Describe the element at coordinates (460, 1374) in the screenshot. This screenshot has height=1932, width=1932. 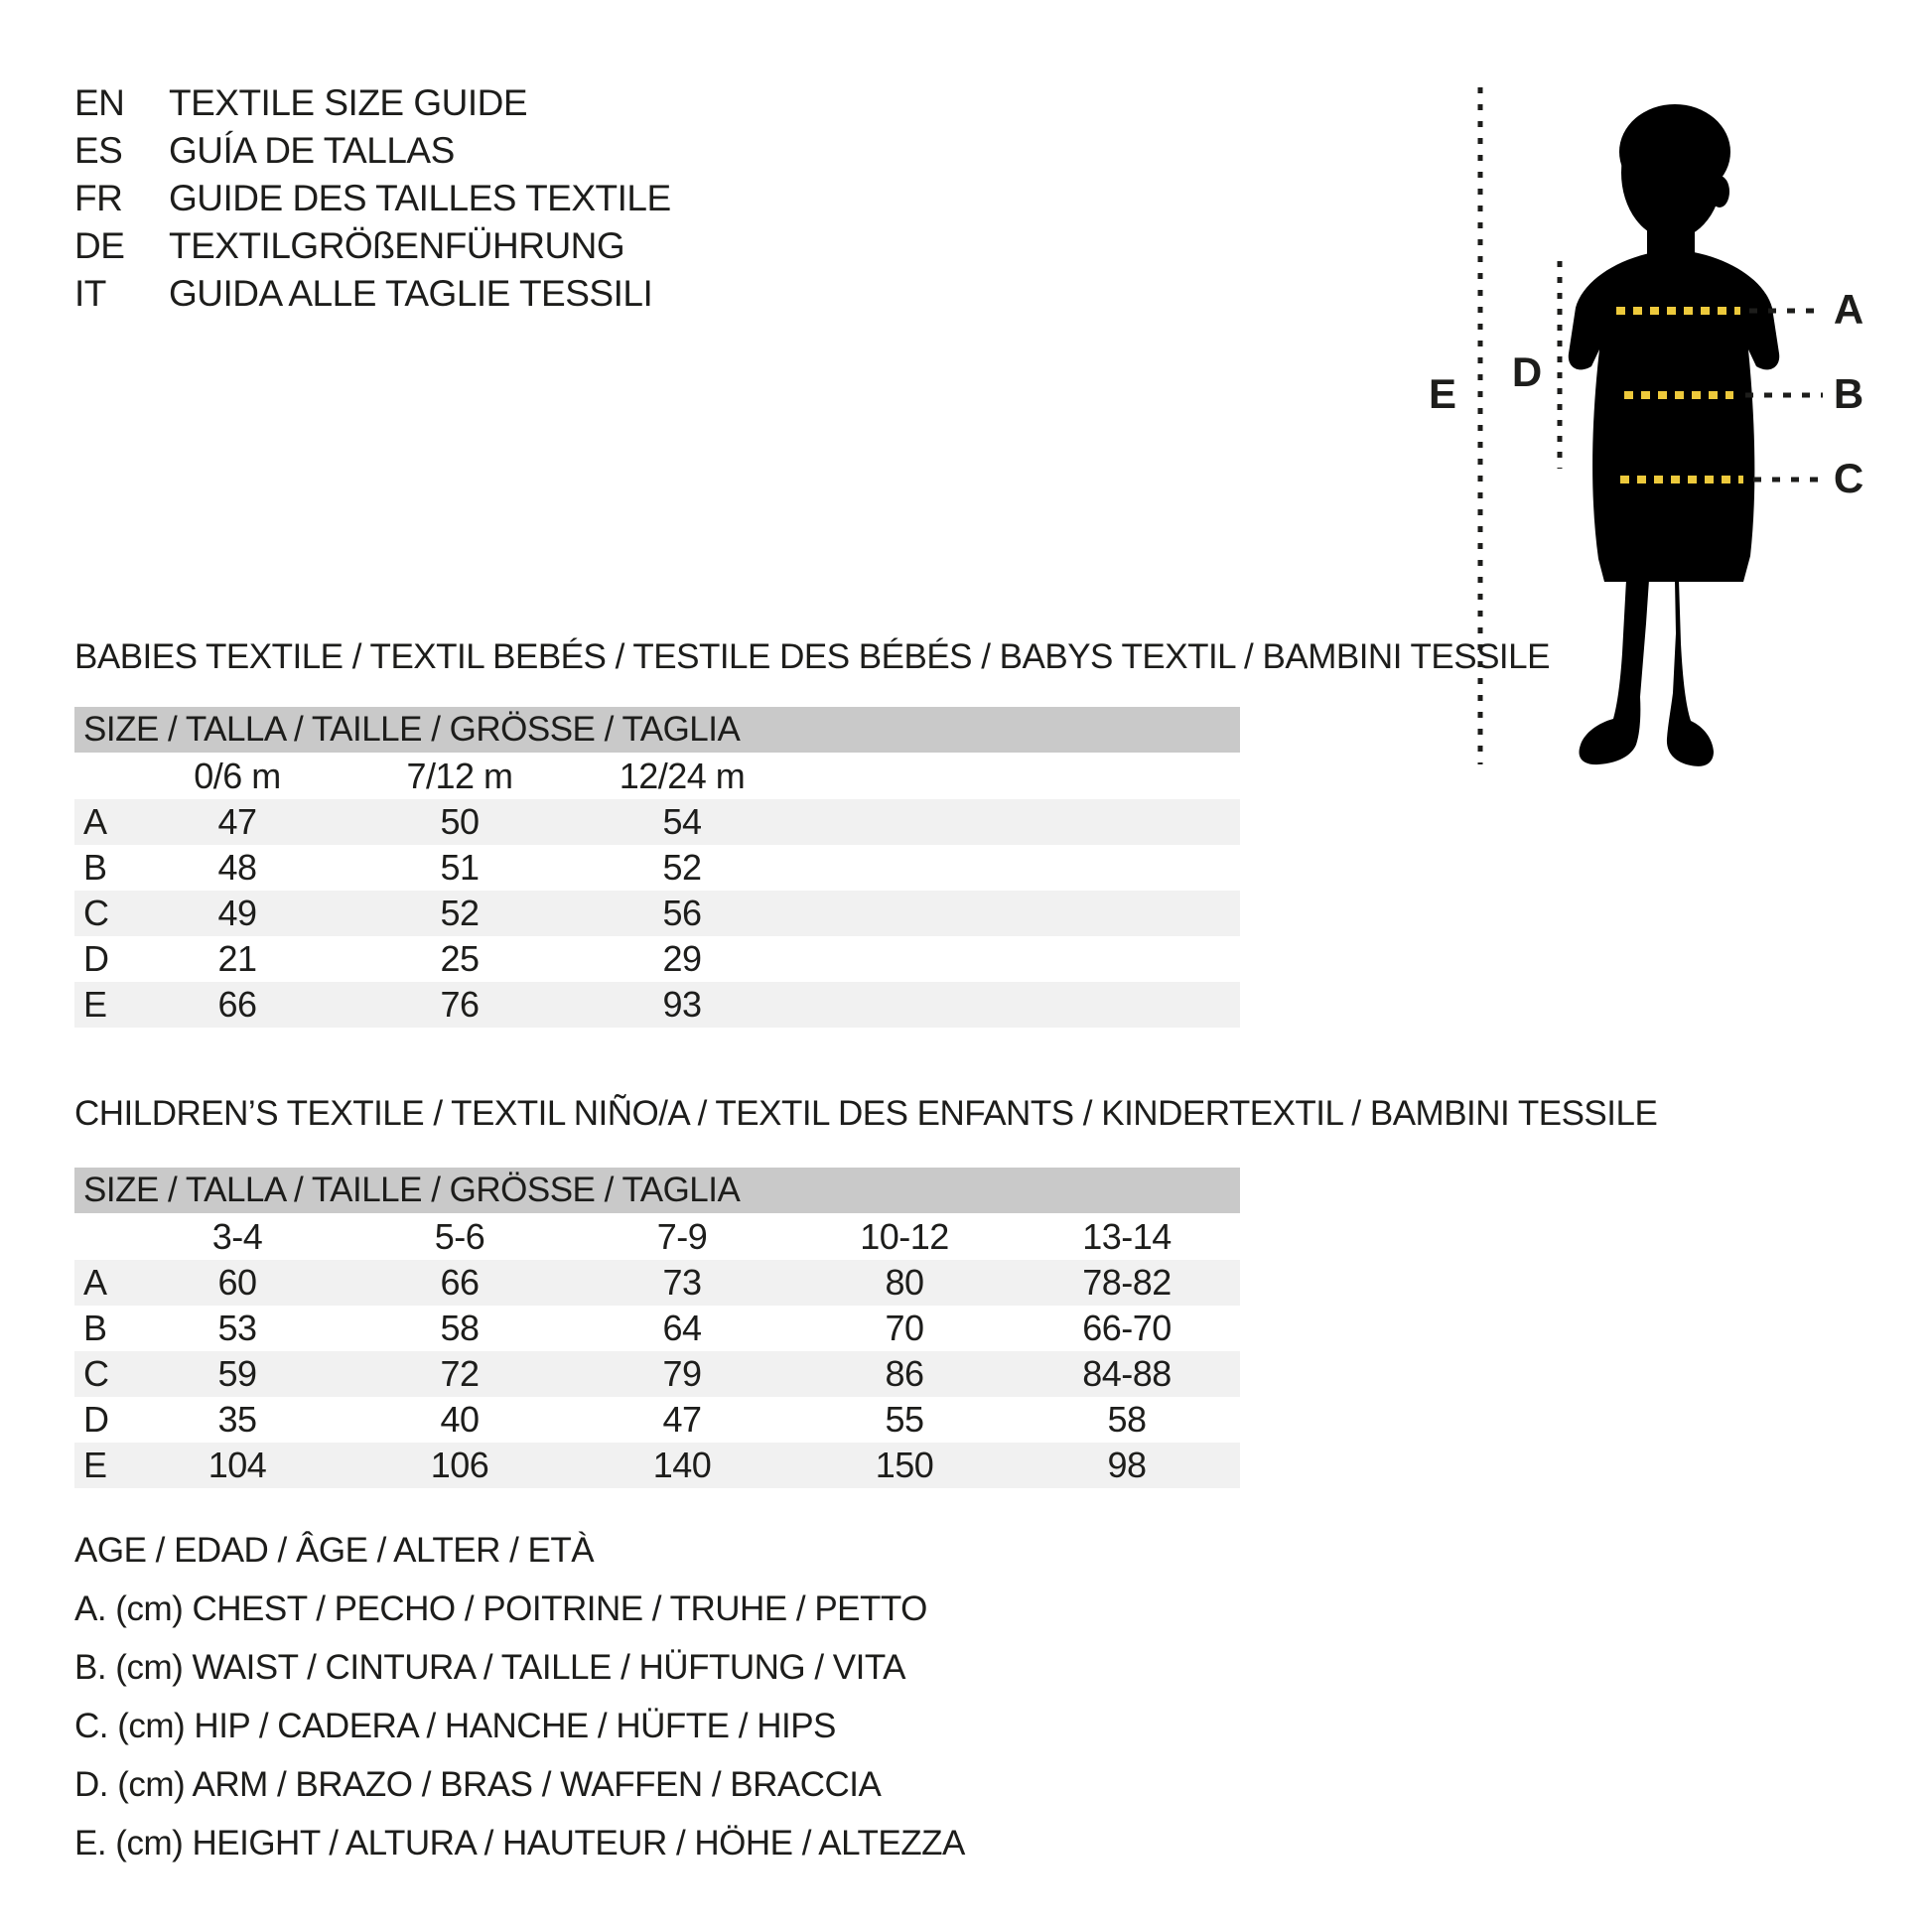
I see `table-cell: 72` at that location.